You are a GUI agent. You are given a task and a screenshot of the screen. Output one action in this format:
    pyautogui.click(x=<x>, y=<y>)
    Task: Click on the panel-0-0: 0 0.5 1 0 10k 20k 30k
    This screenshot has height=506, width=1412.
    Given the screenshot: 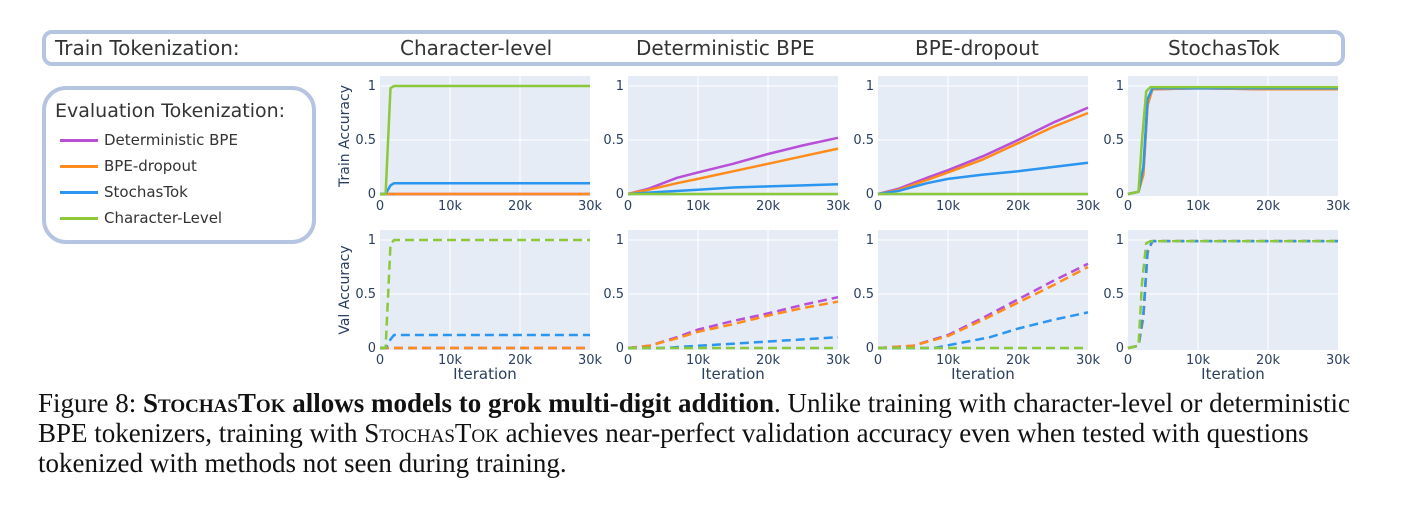 What is the action you would take?
    pyautogui.click(x=479, y=145)
    